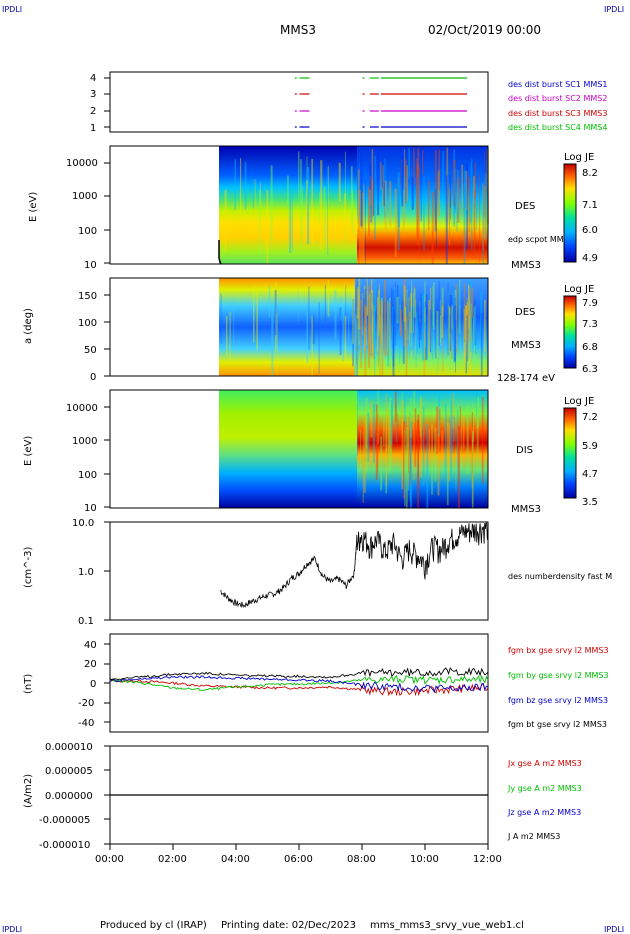 The height and width of the screenshot is (934, 630). What do you see at coordinates (579, 289) in the screenshot?
I see `des-pitch-cb-title: Log JE` at bounding box center [579, 289].